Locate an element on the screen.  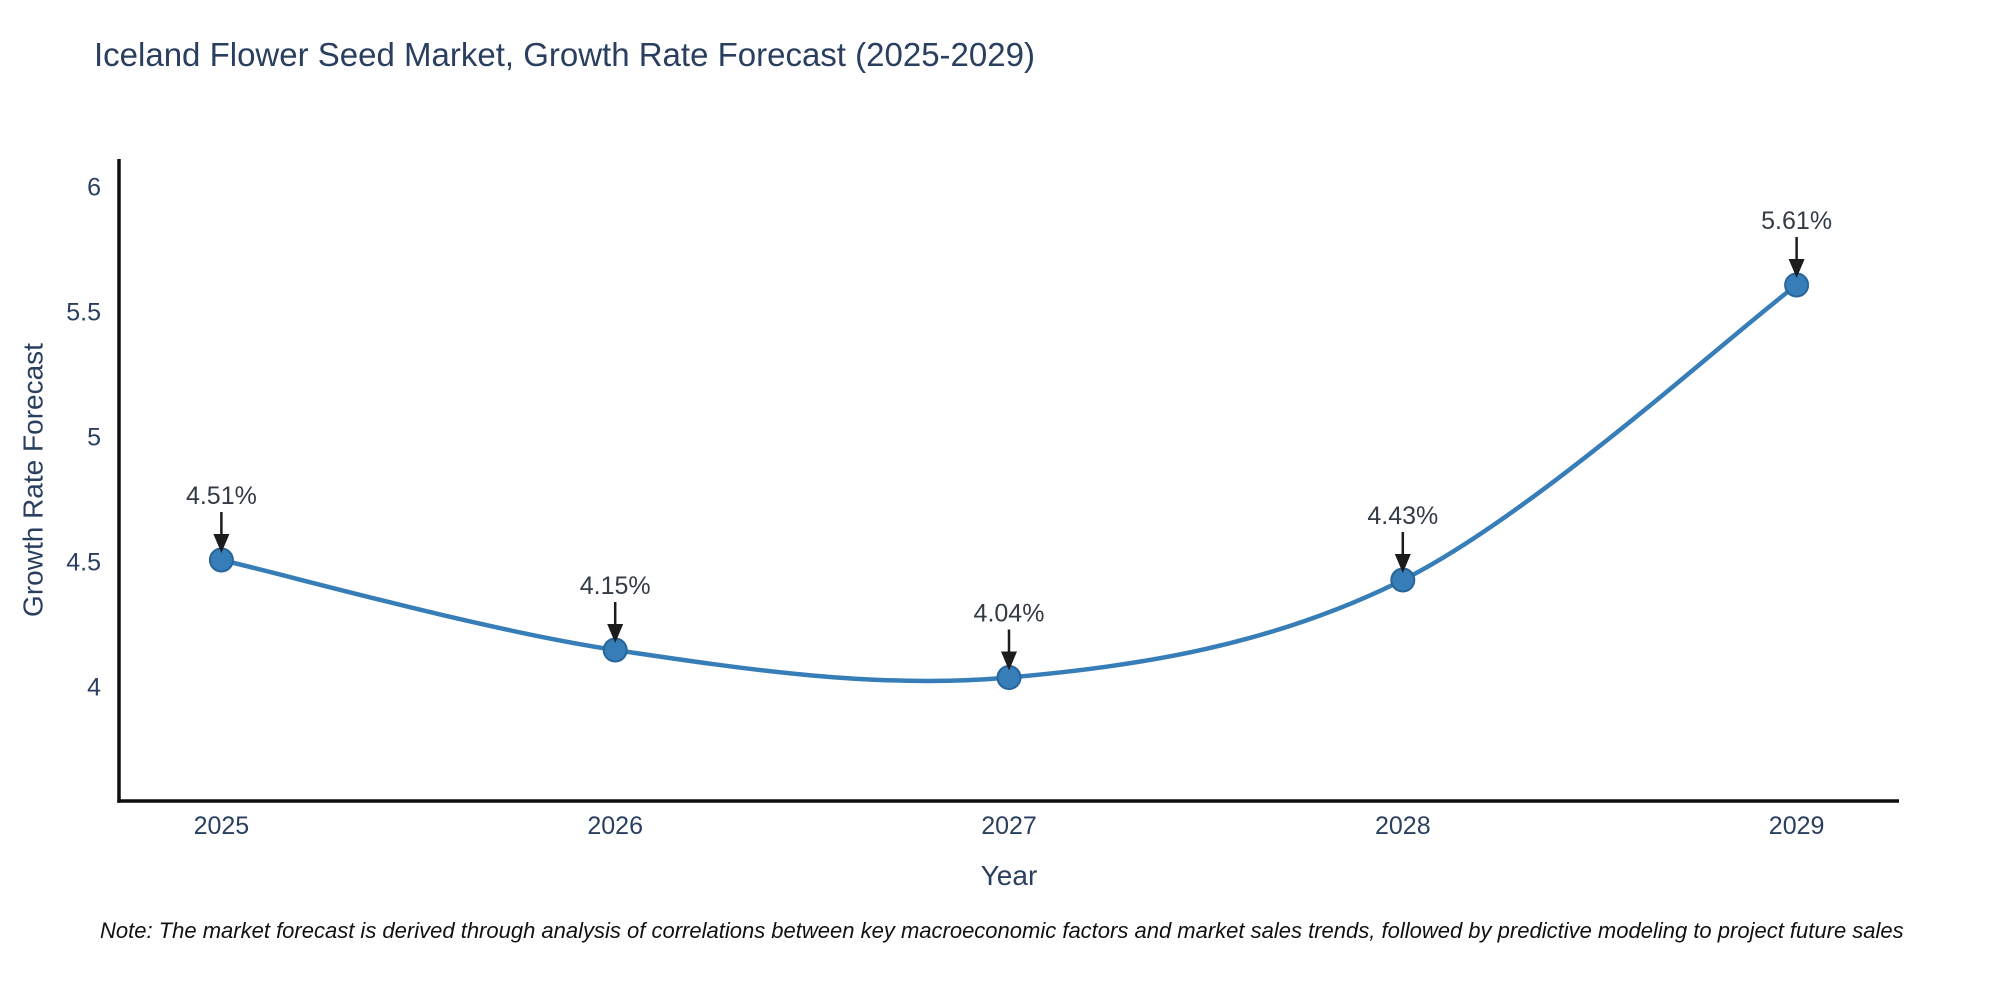
y-tick-label: 4.5 is located at coordinates (83, 563).